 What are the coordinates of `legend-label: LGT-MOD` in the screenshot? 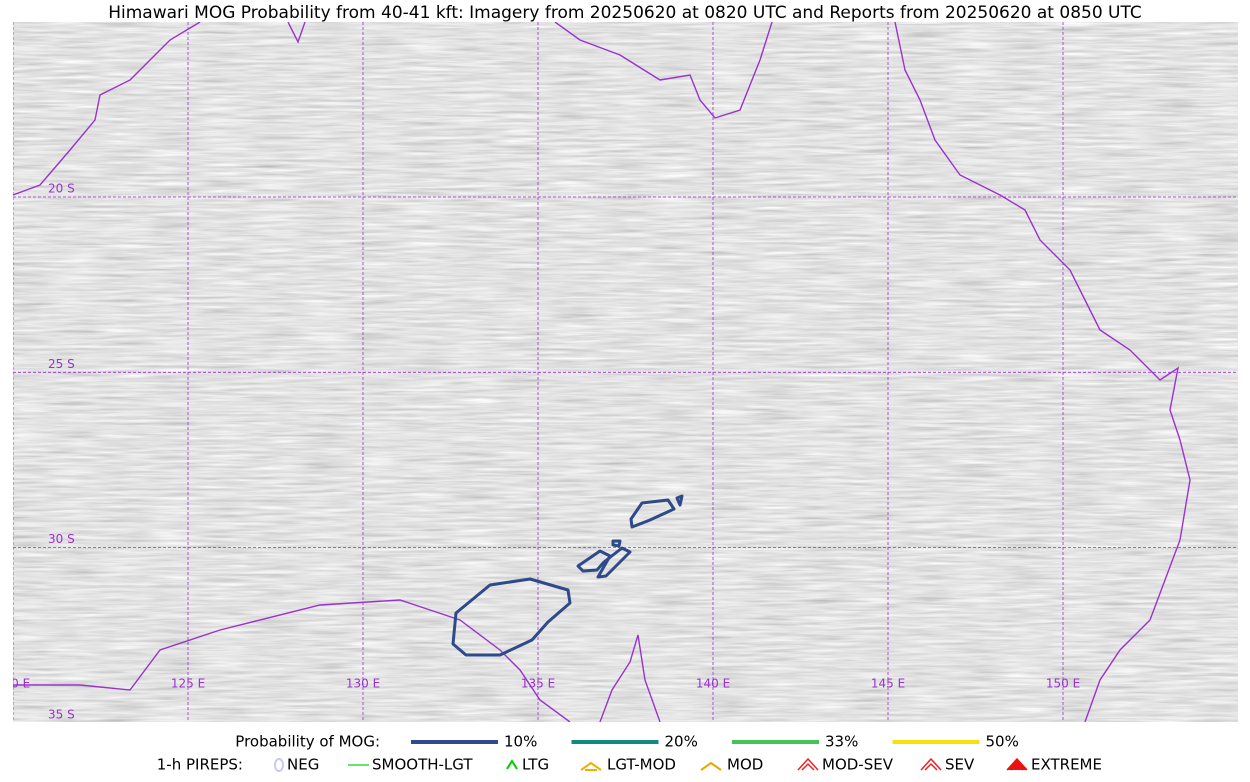 It's located at (641, 765).